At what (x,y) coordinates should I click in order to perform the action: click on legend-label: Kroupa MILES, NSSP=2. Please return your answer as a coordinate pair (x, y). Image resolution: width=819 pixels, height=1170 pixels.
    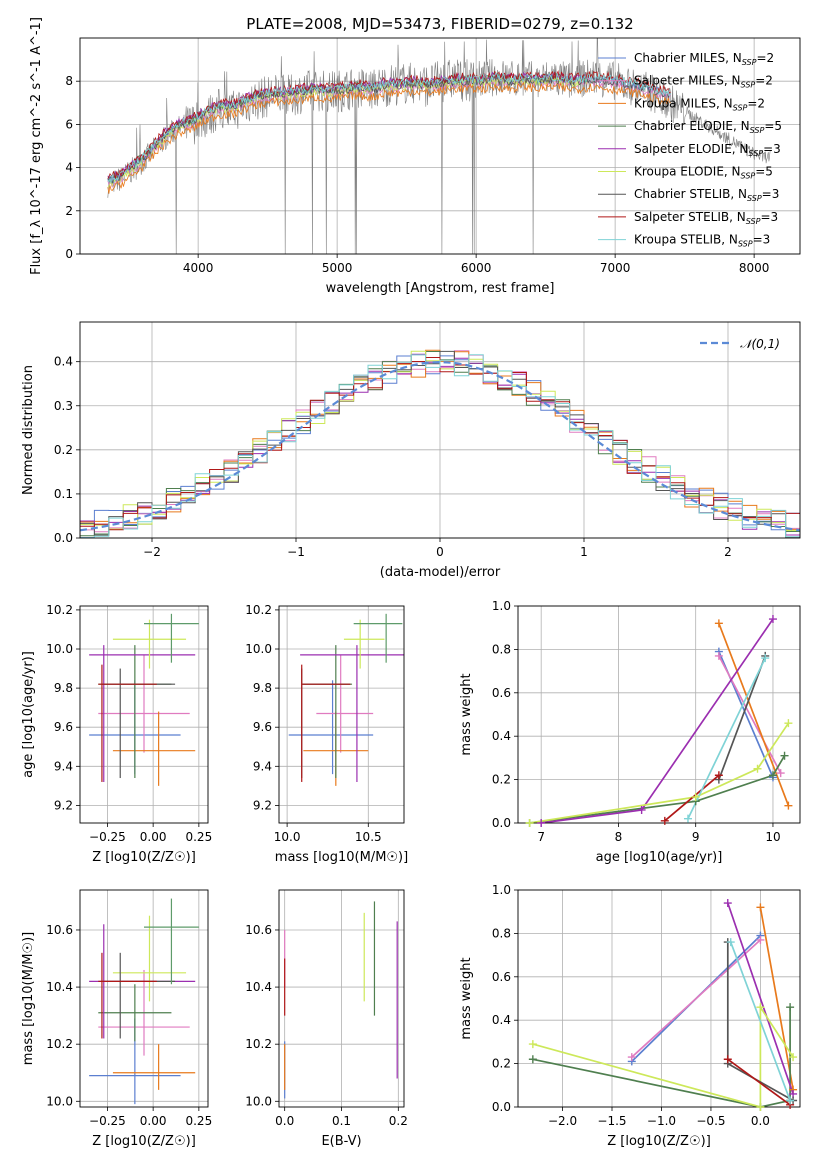
    Looking at the image, I should click on (699, 104).